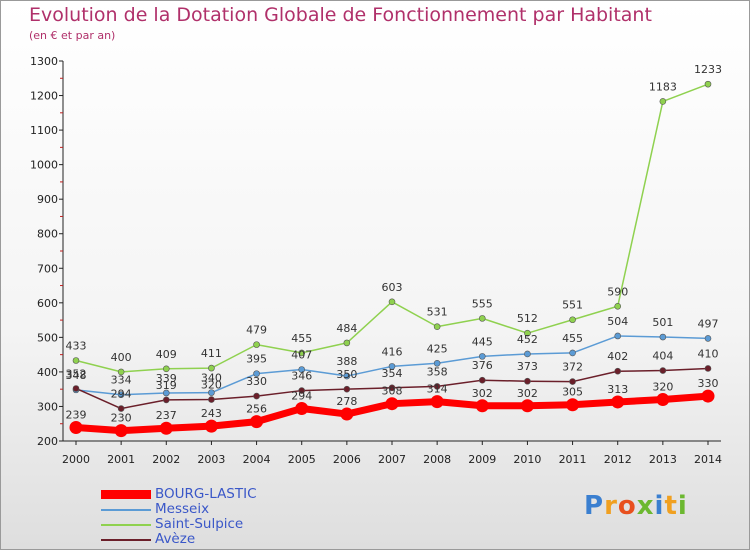 The image size is (750, 550). What do you see at coordinates (211, 378) in the screenshot?
I see `data-label-messeix: 340` at bounding box center [211, 378].